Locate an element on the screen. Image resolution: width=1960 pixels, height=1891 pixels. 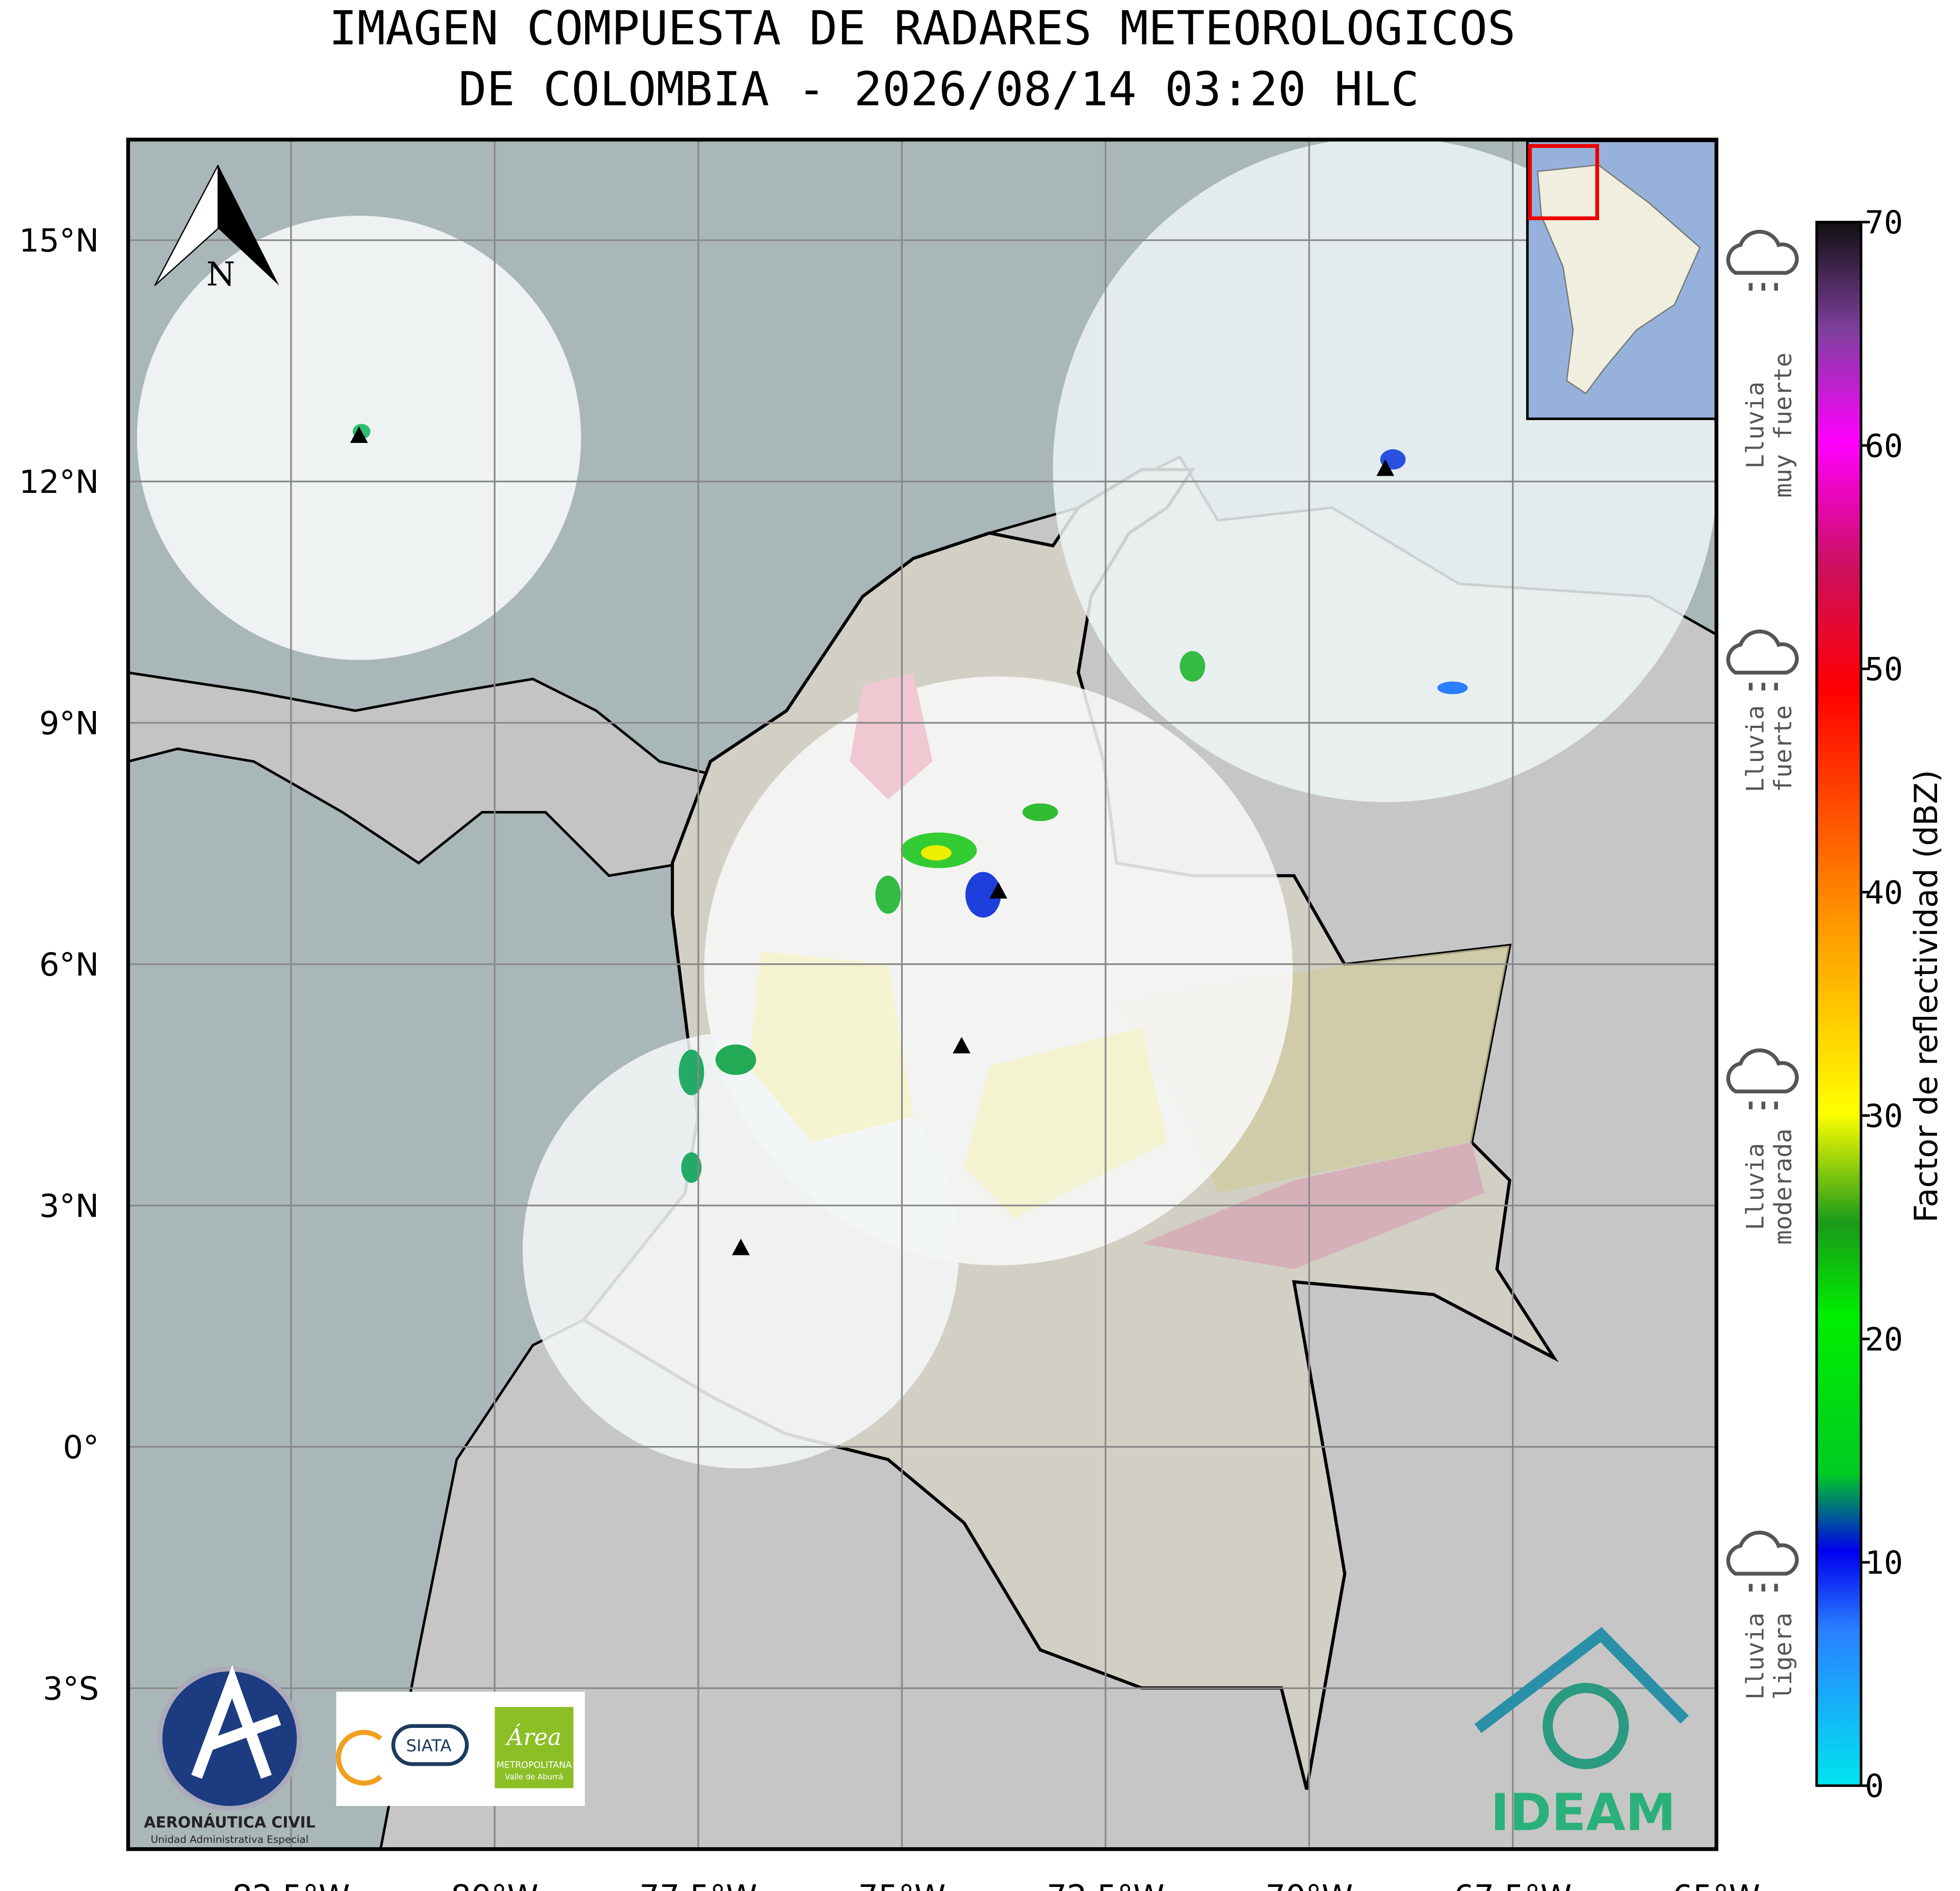
x-tick-label: 72.5°W is located at coordinates (1105, 1884).